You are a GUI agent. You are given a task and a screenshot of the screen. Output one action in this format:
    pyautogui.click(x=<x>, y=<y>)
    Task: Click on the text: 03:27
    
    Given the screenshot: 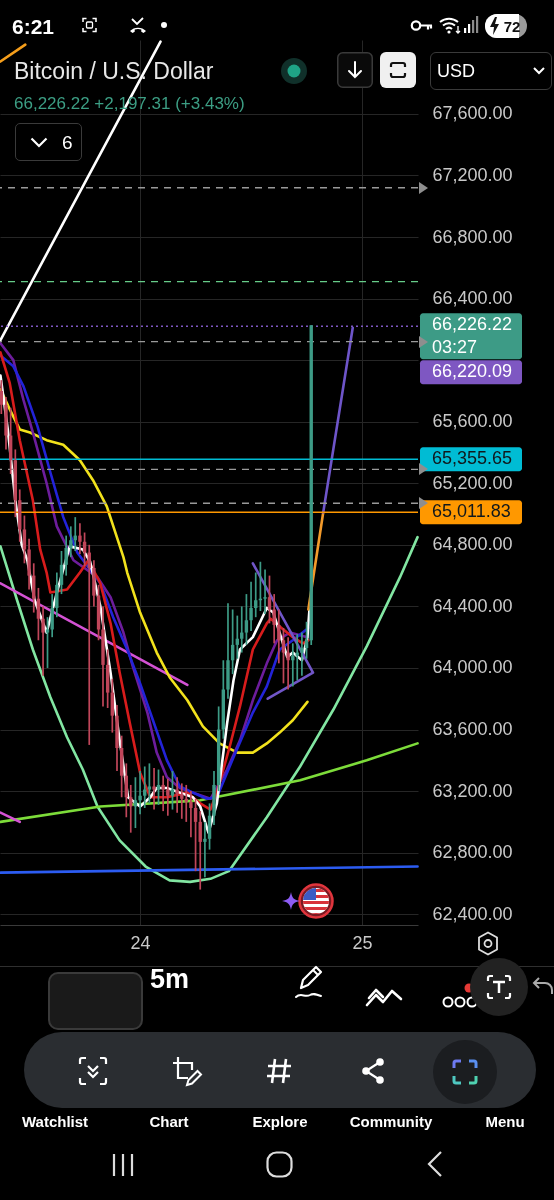 What is the action you would take?
    pyautogui.click(x=455, y=347)
    